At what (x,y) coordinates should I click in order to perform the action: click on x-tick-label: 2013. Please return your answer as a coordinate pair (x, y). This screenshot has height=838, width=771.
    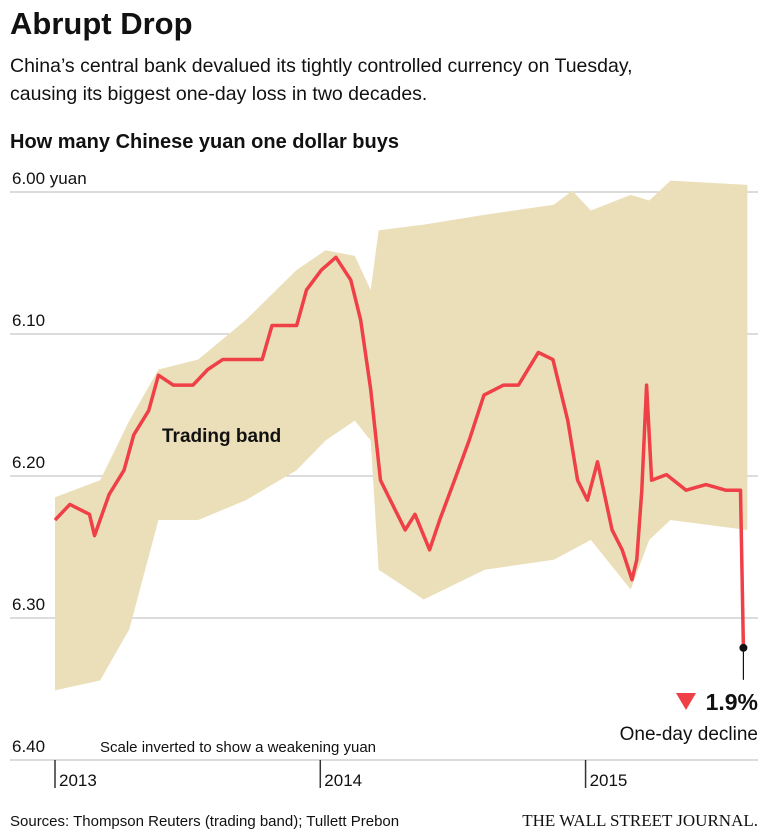
    Looking at the image, I should click on (78, 780).